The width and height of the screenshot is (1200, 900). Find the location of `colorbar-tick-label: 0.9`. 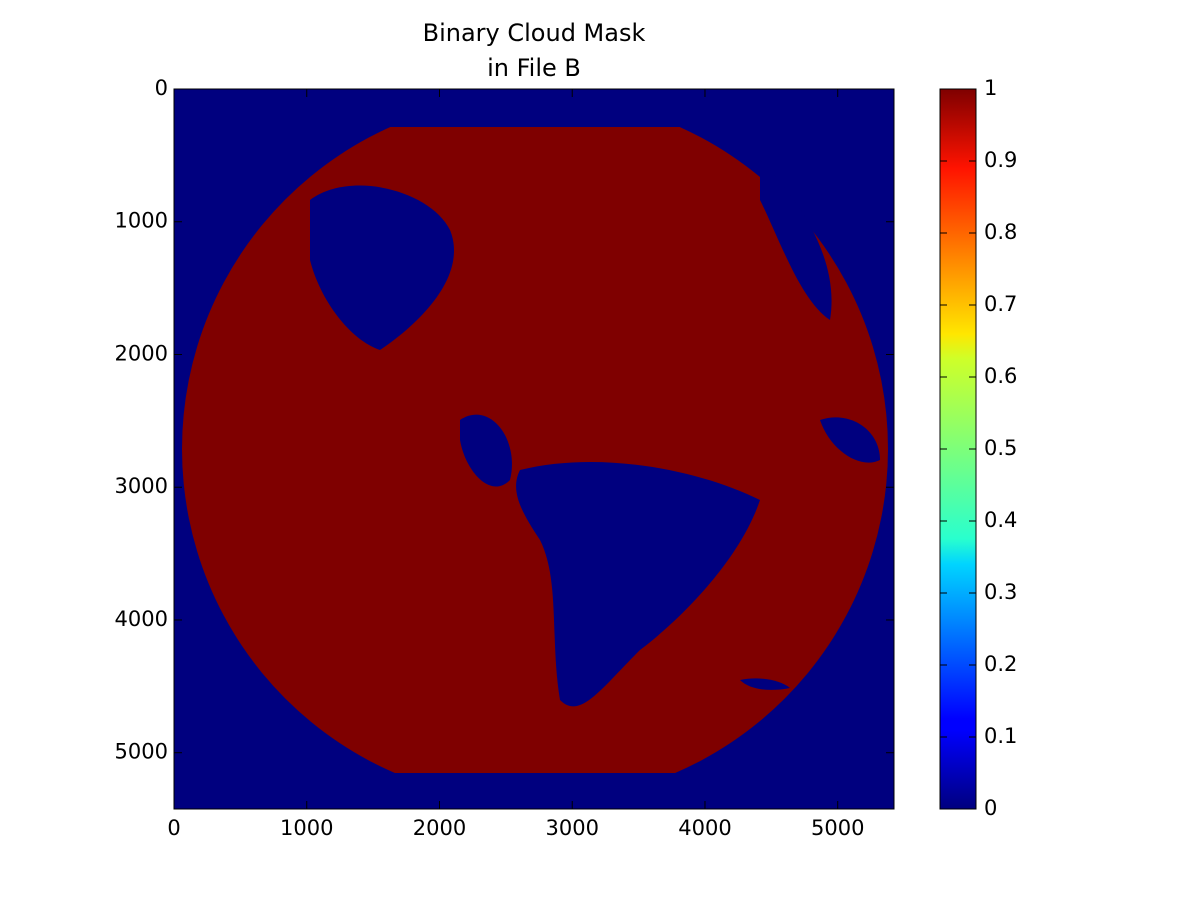

colorbar-tick-label: 0.9 is located at coordinates (1000, 160).